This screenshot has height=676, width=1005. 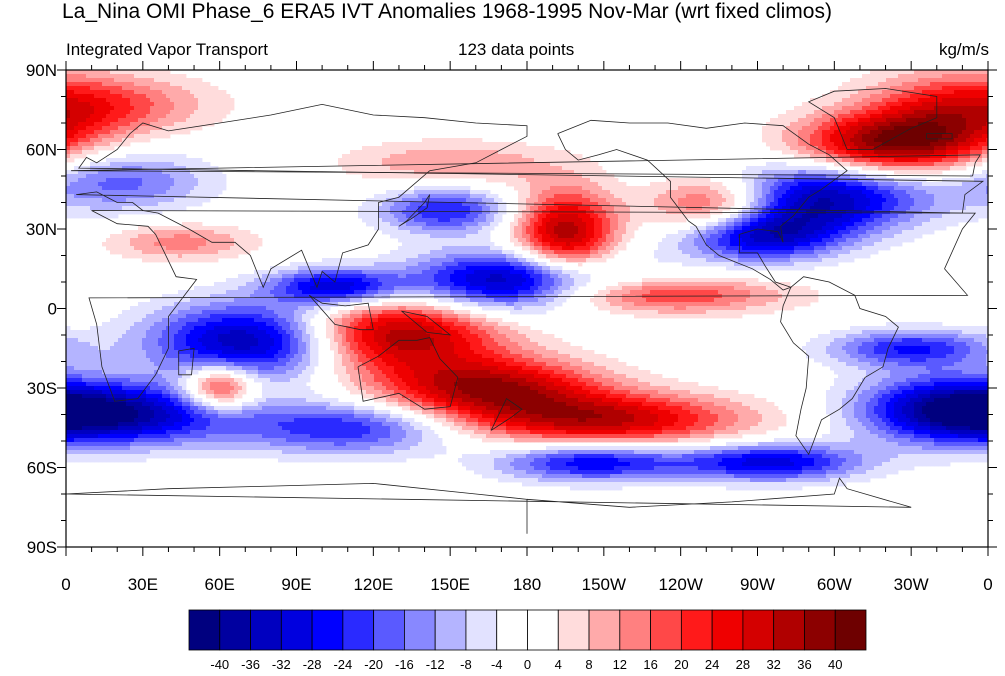 What do you see at coordinates (281, 664) in the screenshot?
I see `colorbar-label: -32` at bounding box center [281, 664].